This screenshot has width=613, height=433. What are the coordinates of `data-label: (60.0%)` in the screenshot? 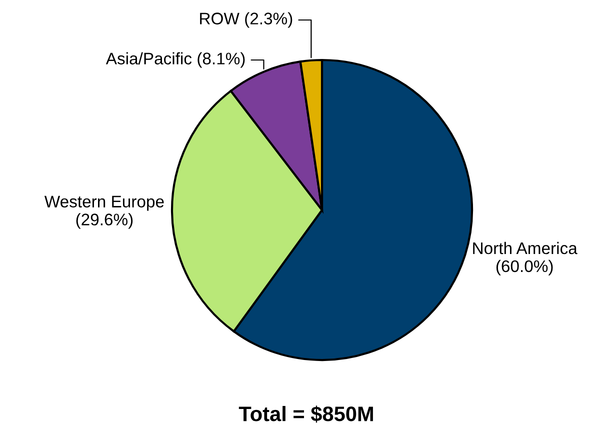 It's located at (524, 268).